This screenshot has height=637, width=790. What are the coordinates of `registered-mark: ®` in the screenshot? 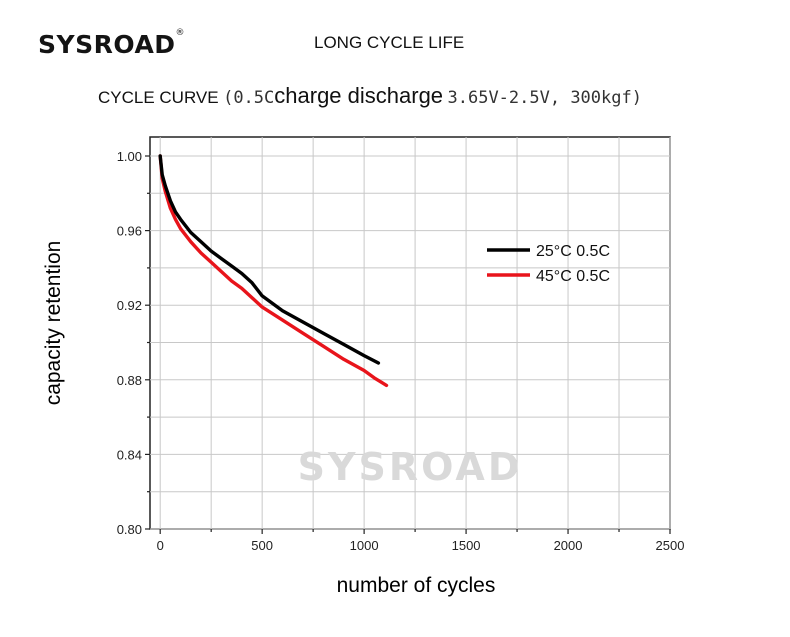 It's located at (180, 33).